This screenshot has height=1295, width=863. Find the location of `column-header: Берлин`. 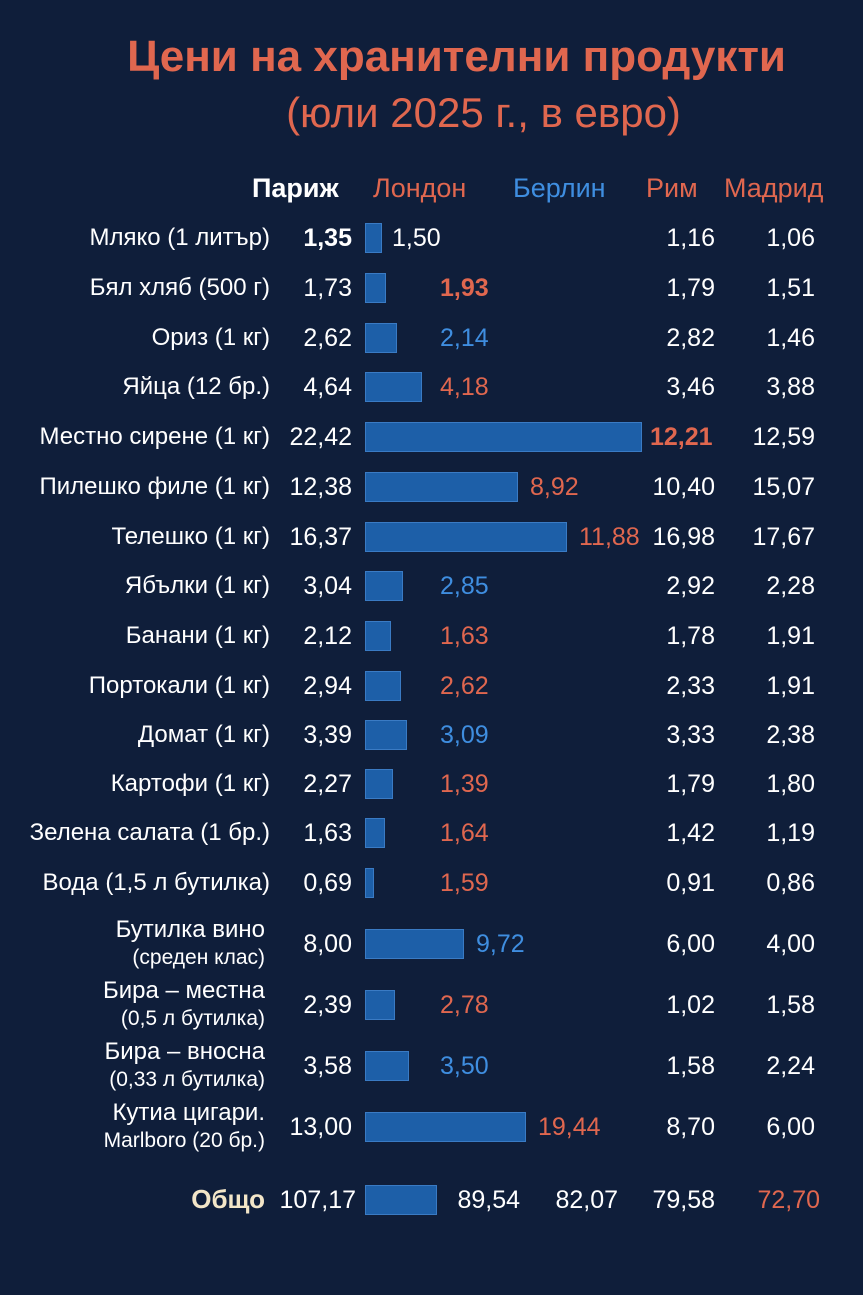

column-header: Берлин is located at coordinates (559, 188).